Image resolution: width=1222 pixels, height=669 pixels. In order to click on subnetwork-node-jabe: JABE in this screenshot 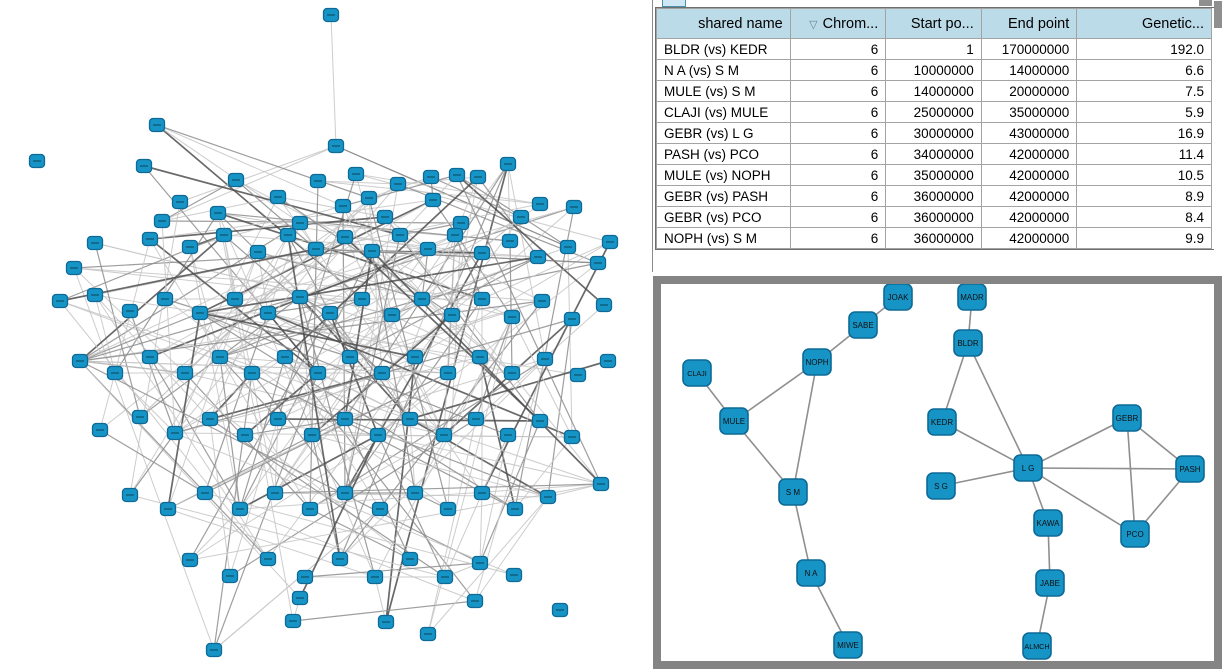, I will do `click(1050, 583)`.